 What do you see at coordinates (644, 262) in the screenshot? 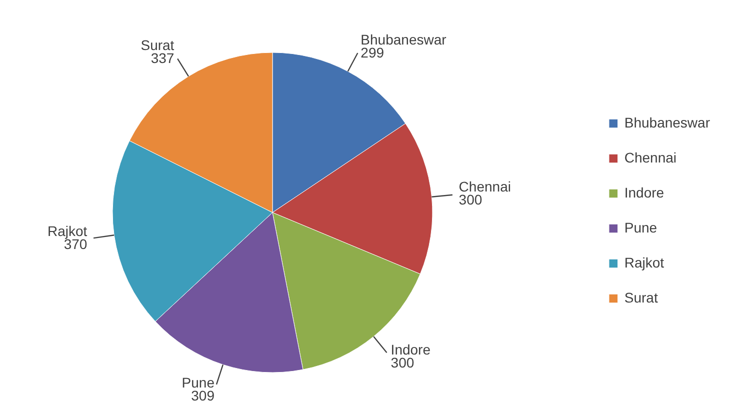
I see `legend-label: Rajkot` at bounding box center [644, 262].